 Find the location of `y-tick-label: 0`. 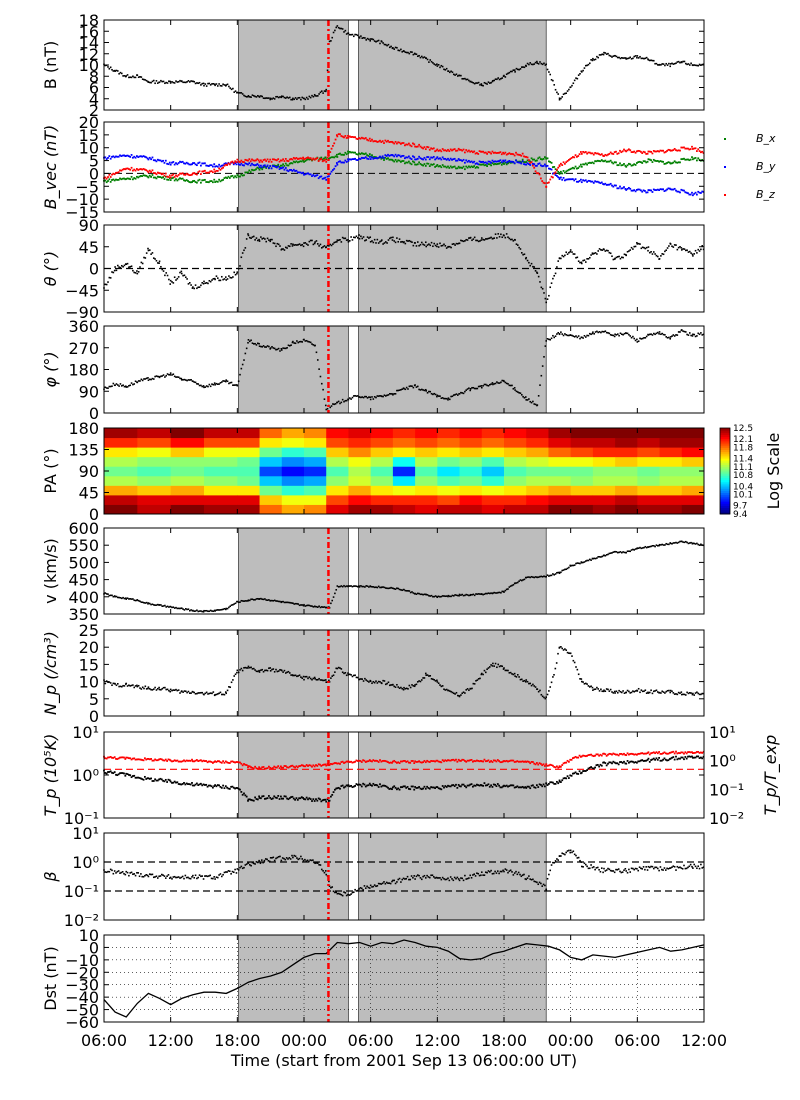

y-tick-label: 0 is located at coordinates (94, 173).